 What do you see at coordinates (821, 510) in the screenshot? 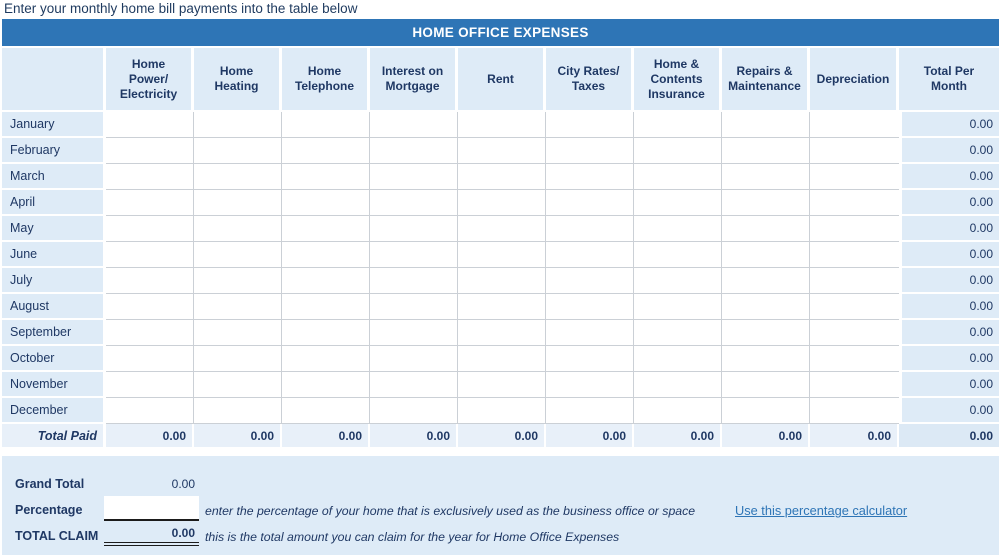
I see `percentage-calculator-link: Use this percentage calculator` at bounding box center [821, 510].